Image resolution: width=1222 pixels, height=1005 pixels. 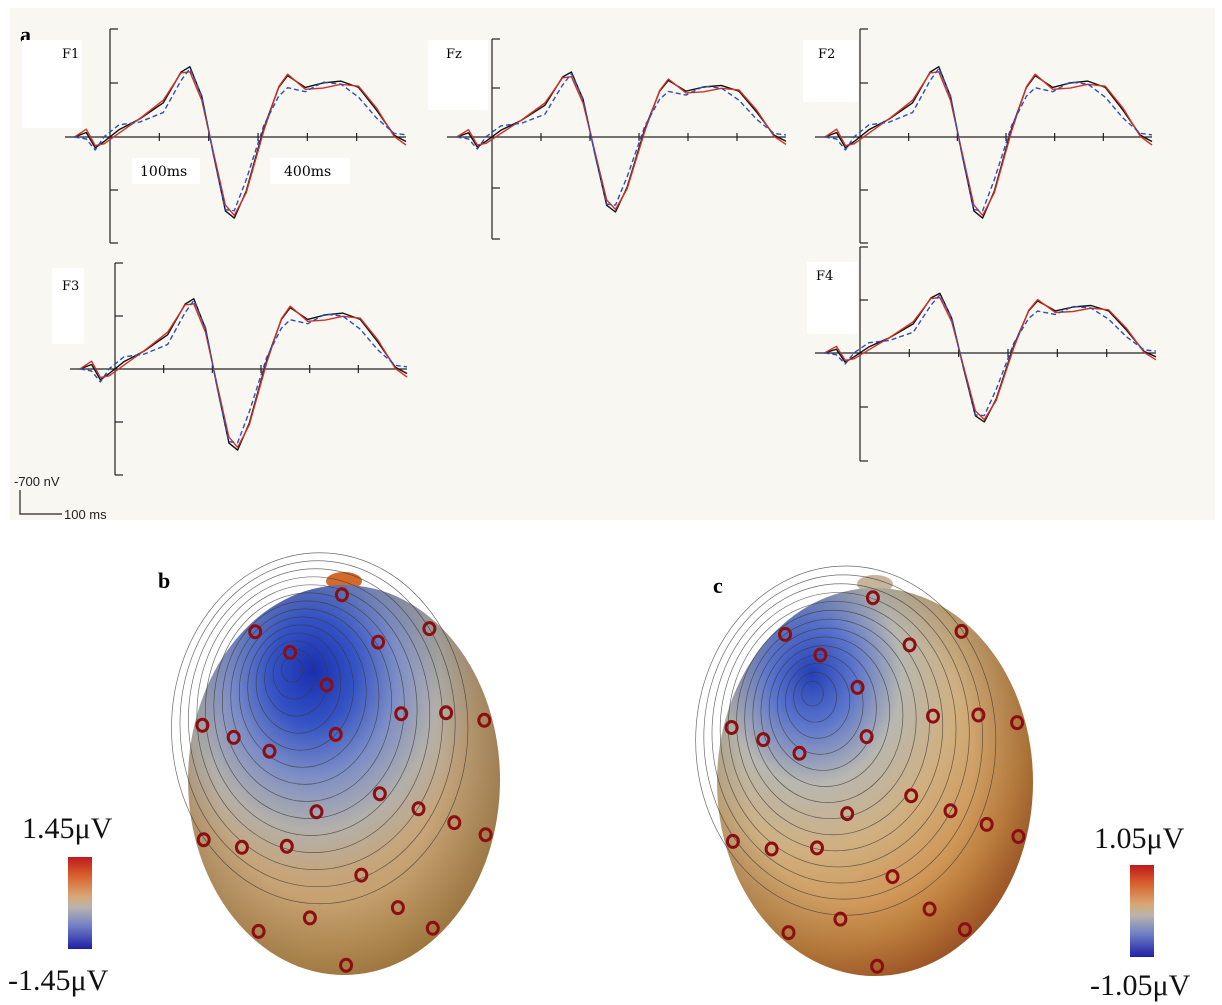 I want to click on colorbar-c, so click(x=1142, y=911).